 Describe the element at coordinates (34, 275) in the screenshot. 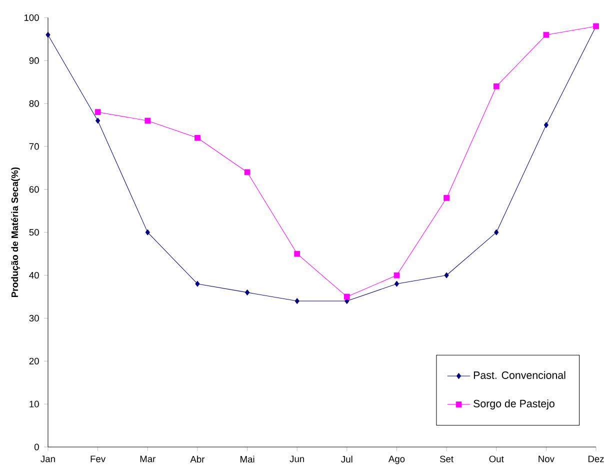

I see `y-tick-label: 40` at that location.